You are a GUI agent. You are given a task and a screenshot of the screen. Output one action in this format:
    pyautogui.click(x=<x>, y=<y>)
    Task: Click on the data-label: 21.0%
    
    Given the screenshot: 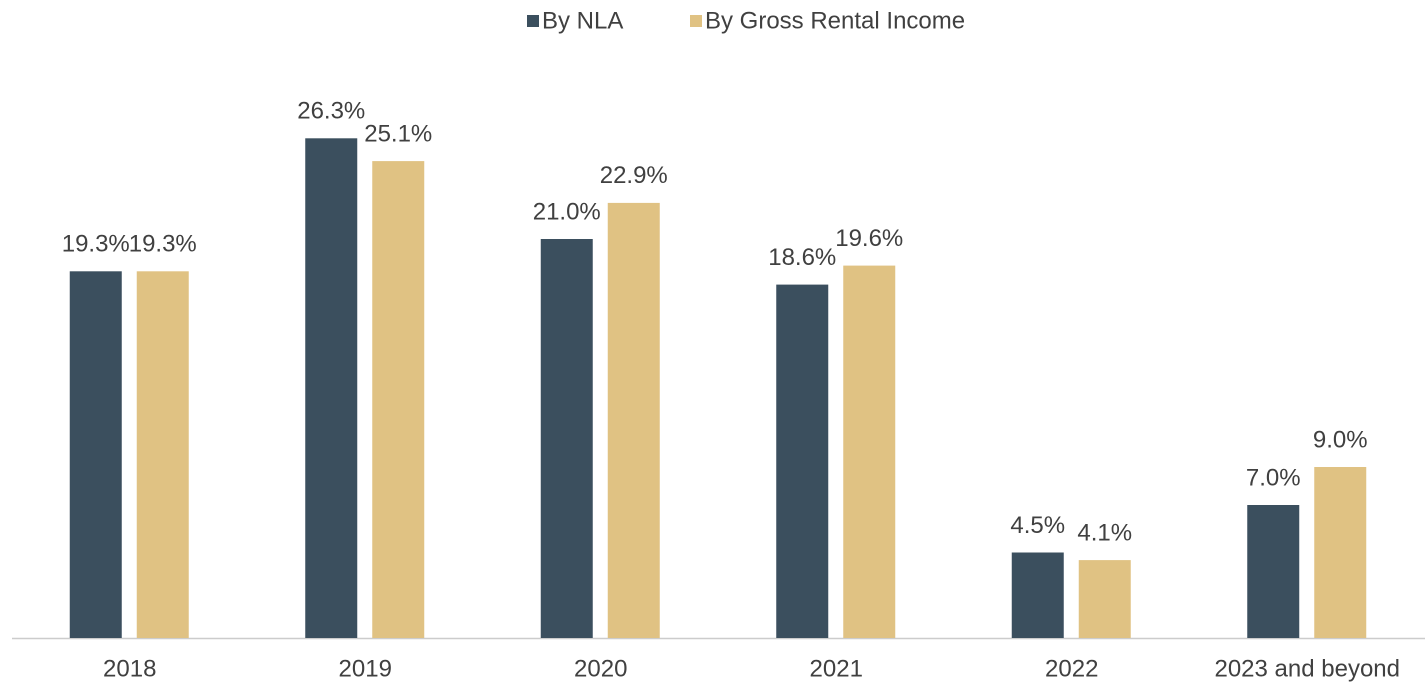 What is the action you would take?
    pyautogui.click(x=567, y=211)
    